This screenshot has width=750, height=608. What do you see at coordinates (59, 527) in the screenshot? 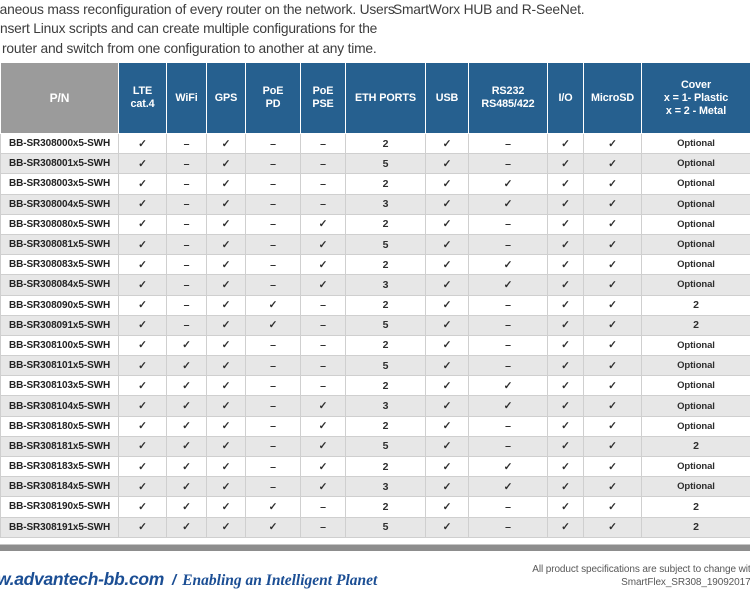
I see `cell-pn: BB-SR308191x5-SWH` at bounding box center [59, 527].